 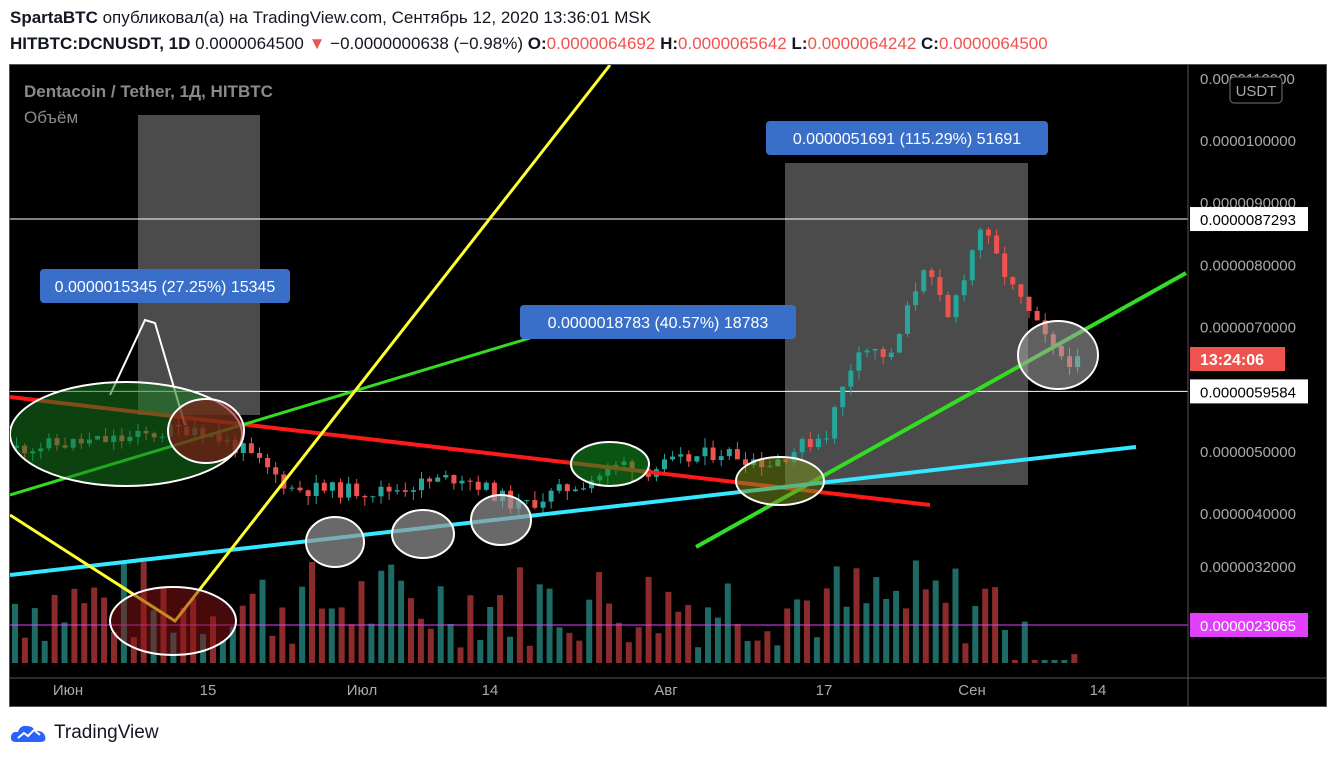 I want to click on x-tick-label: Июл, so click(x=362, y=690).